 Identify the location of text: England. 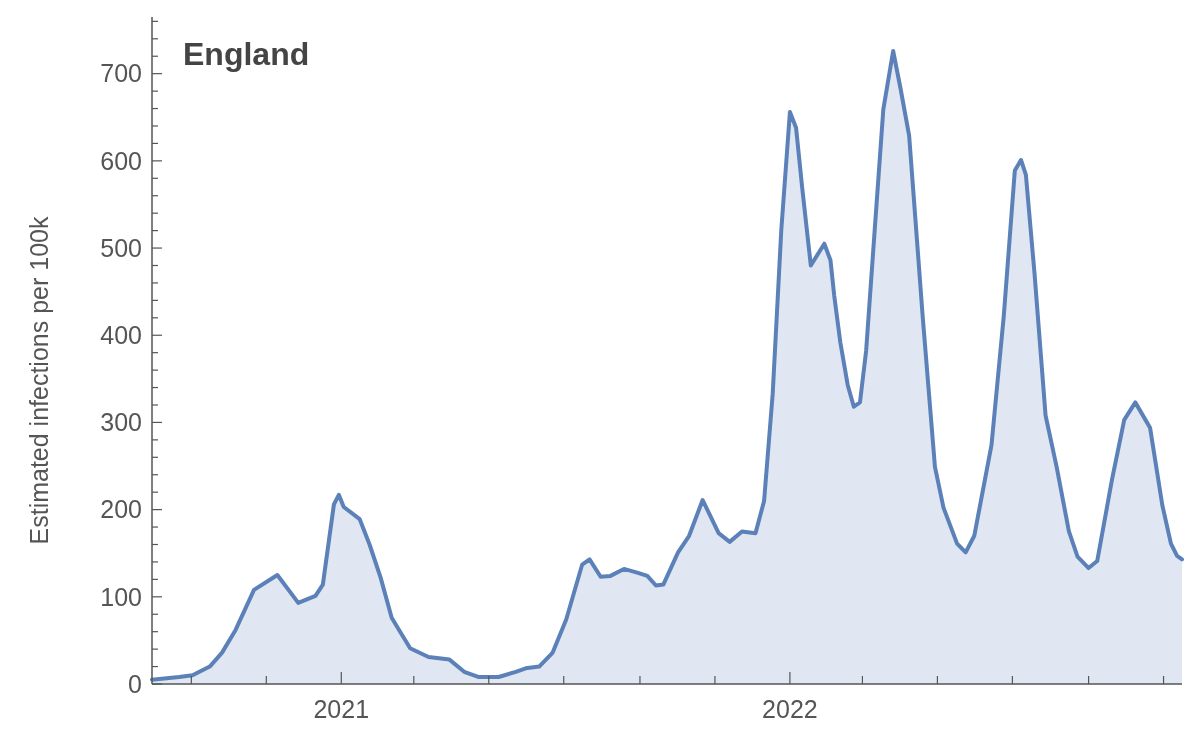
(246, 54).